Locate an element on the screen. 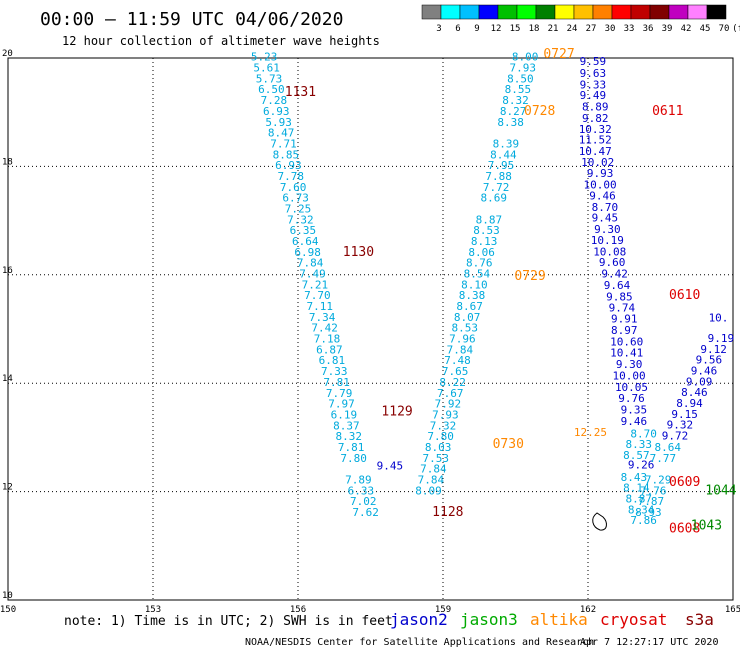  jason3-wave-height: 7.21 is located at coordinates (315, 284).